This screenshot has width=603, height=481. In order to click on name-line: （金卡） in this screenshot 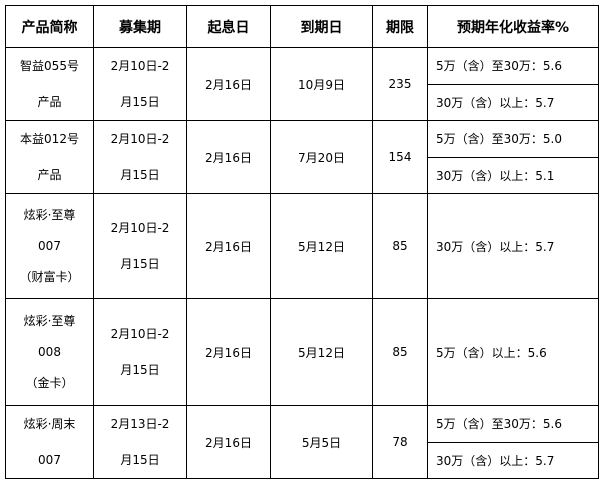, I will do `click(49, 382)`.